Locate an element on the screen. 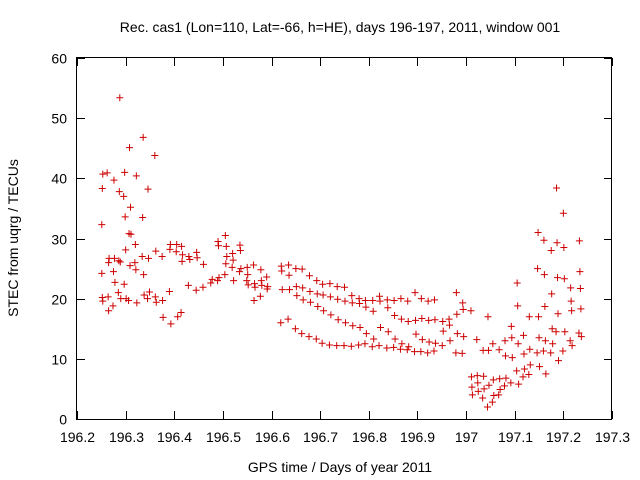 Image resolution: width=640 pixels, height=480 pixels. x-axis-label: GPS time / Days of year 2011 is located at coordinates (340, 467).